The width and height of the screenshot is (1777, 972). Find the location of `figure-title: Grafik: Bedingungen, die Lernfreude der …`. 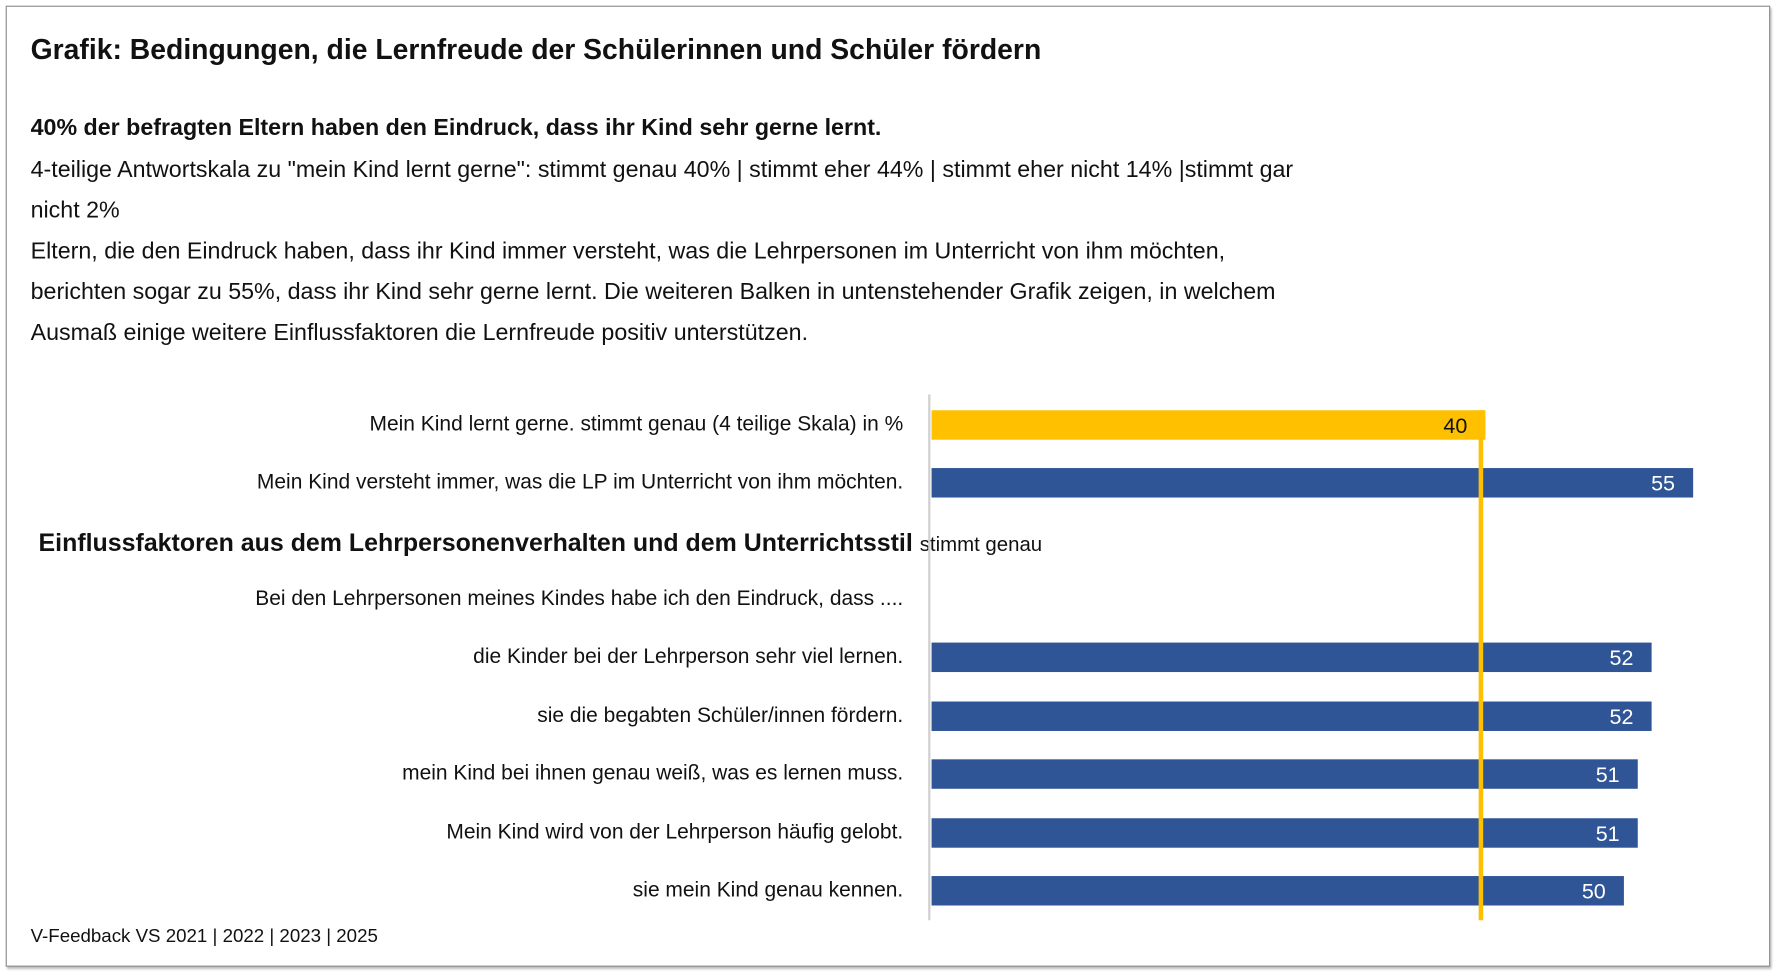

figure-title: Grafik: Bedingungen, die Lernfreude der … is located at coordinates (536, 49).